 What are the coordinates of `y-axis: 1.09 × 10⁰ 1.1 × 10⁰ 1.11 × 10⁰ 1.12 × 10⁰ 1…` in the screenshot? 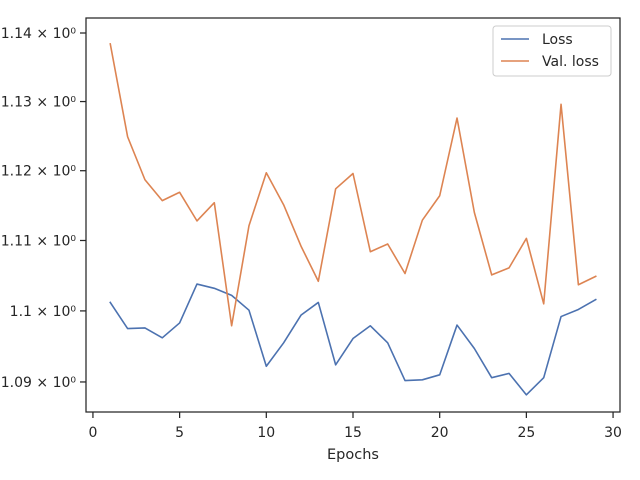 It's located at (43, 208).